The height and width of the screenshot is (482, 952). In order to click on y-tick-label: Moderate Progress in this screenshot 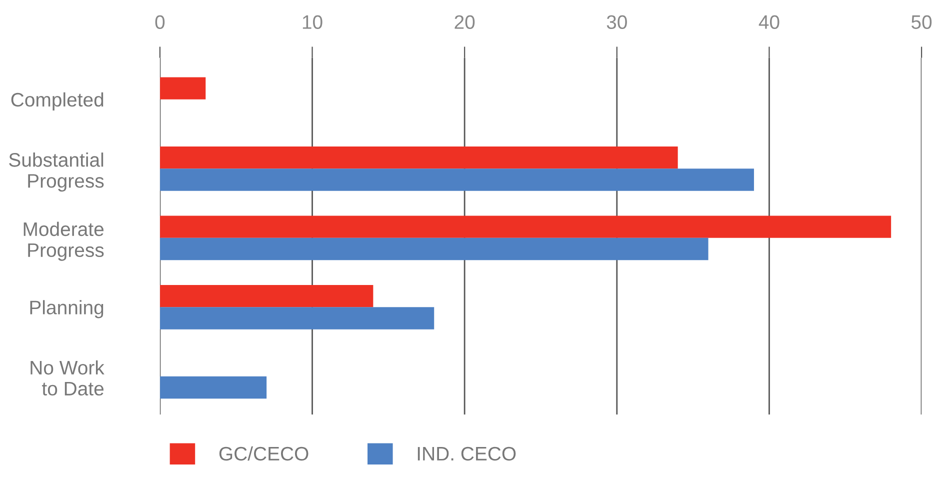, I will do `click(64, 241)`.